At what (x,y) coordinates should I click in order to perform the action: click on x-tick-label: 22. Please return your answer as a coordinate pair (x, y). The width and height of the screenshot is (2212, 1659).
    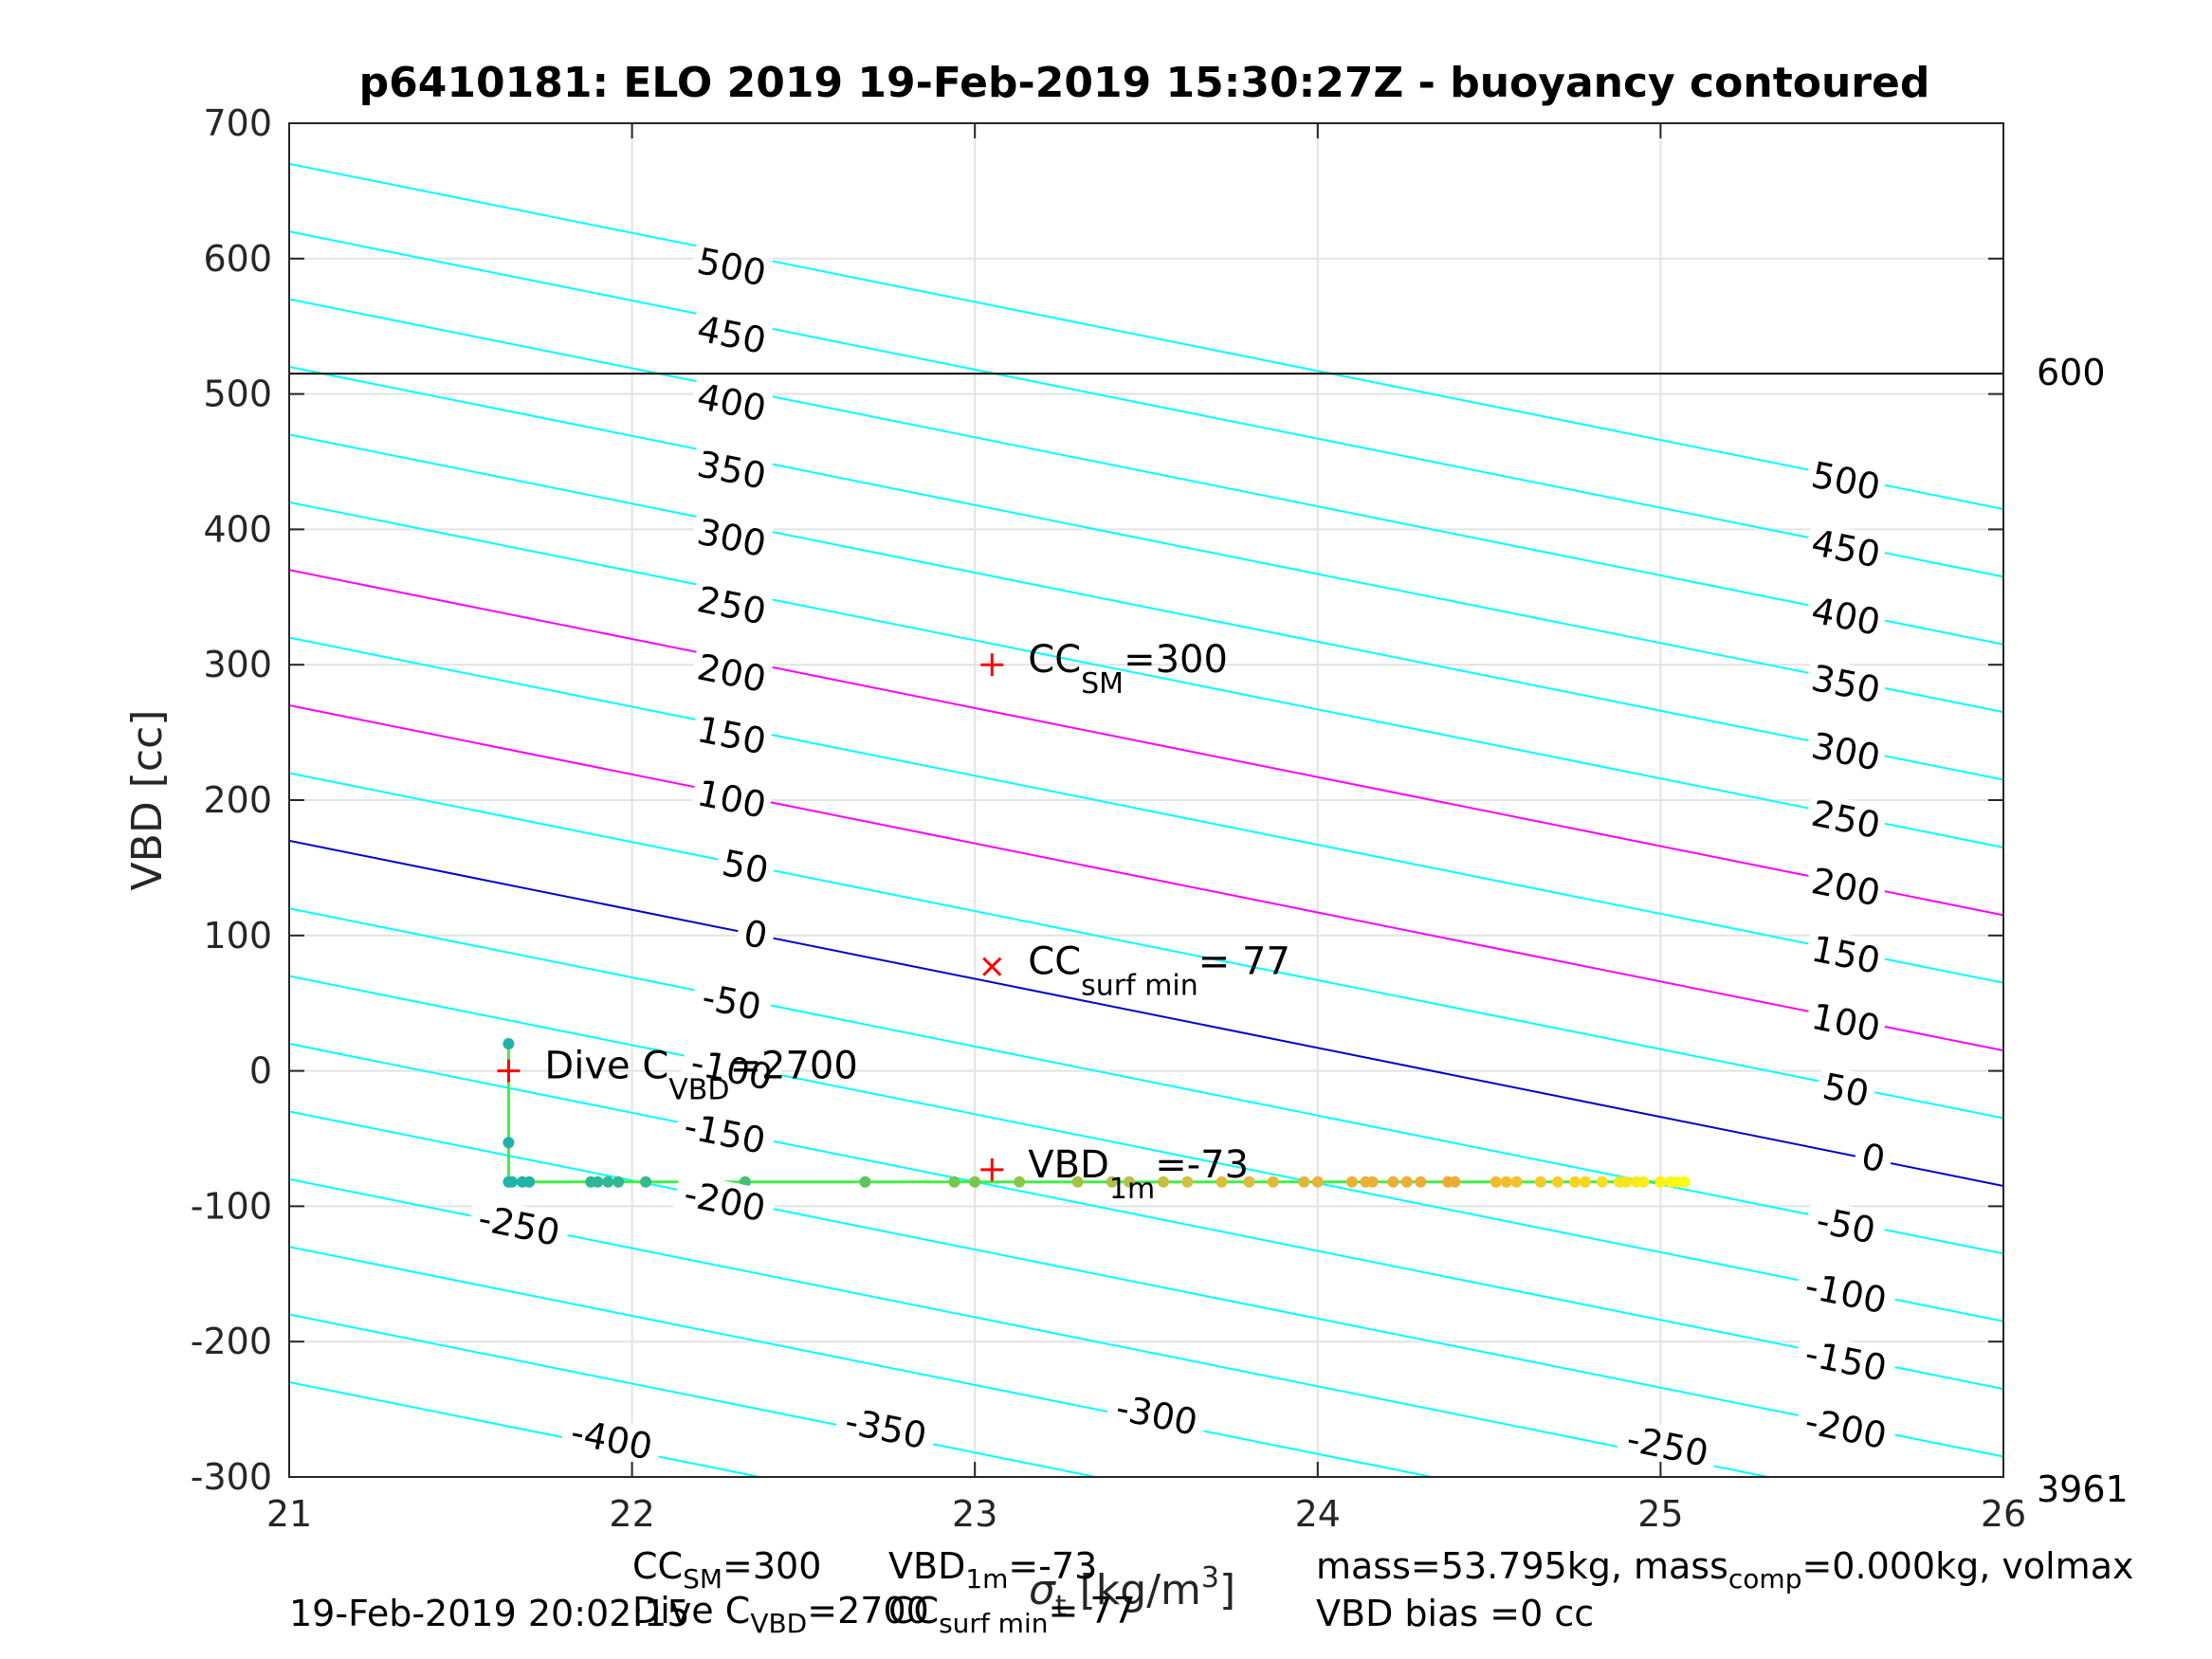
    Looking at the image, I should click on (631, 1514).